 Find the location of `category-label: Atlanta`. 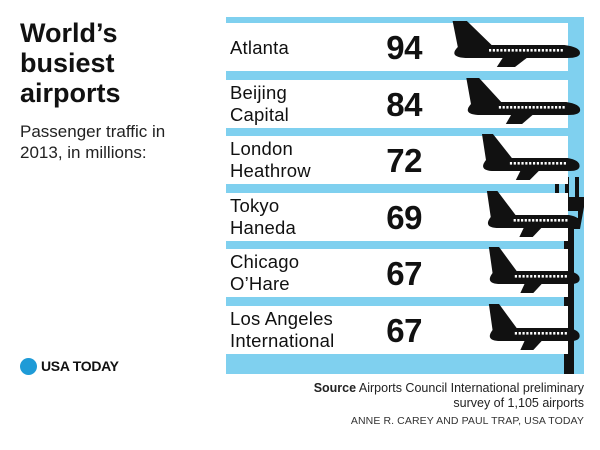

category-label: Atlanta is located at coordinates (300, 48).